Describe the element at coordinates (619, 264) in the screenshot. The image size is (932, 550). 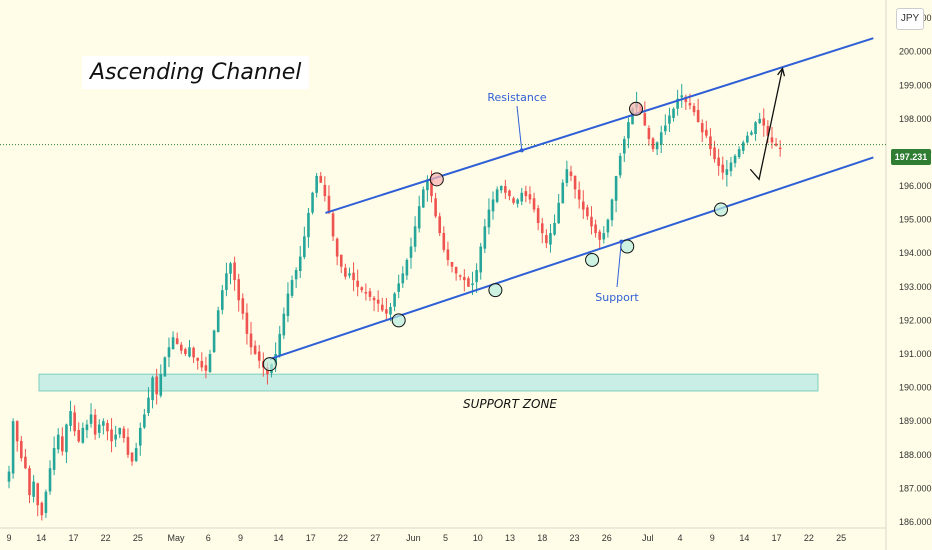
I see `support-leader` at that location.